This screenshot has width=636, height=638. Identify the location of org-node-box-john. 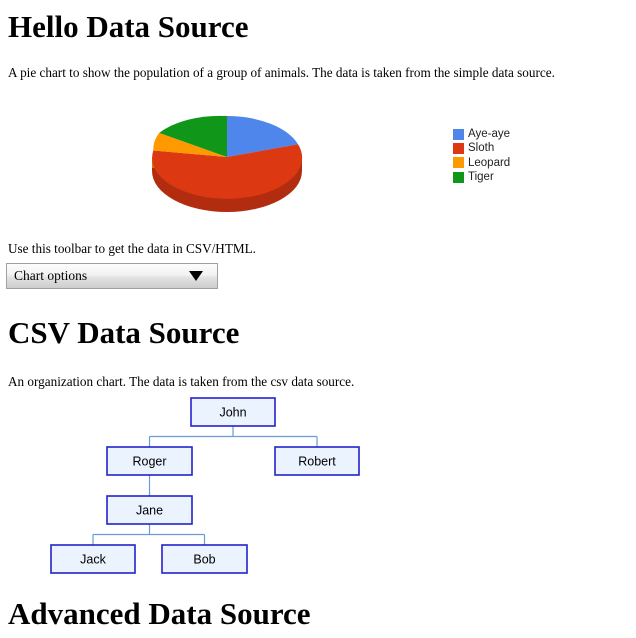
(233, 412).